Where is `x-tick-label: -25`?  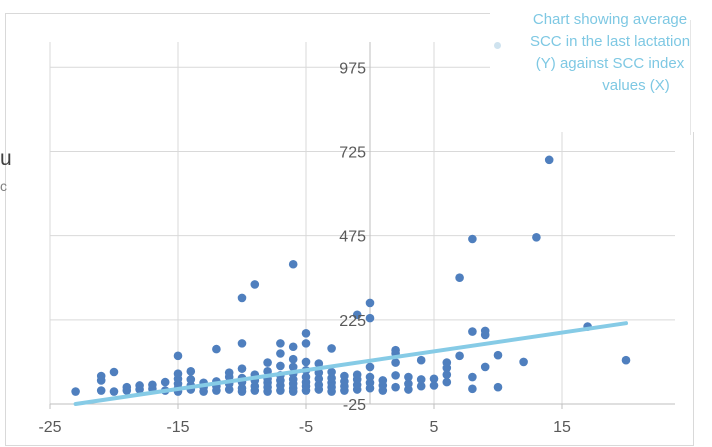 x-tick-label: -25 is located at coordinates (49, 427).